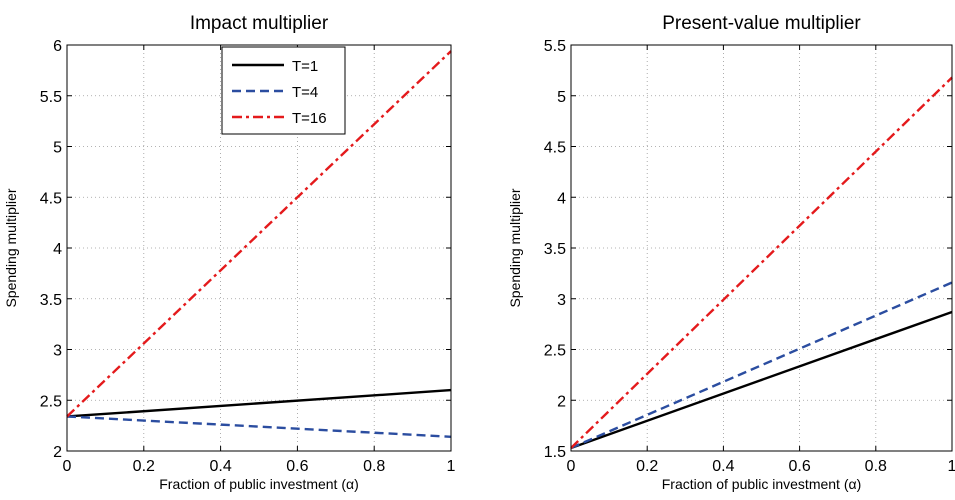  What do you see at coordinates (555, 452) in the screenshot?
I see `y-tick-label: 1.5` at bounding box center [555, 452].